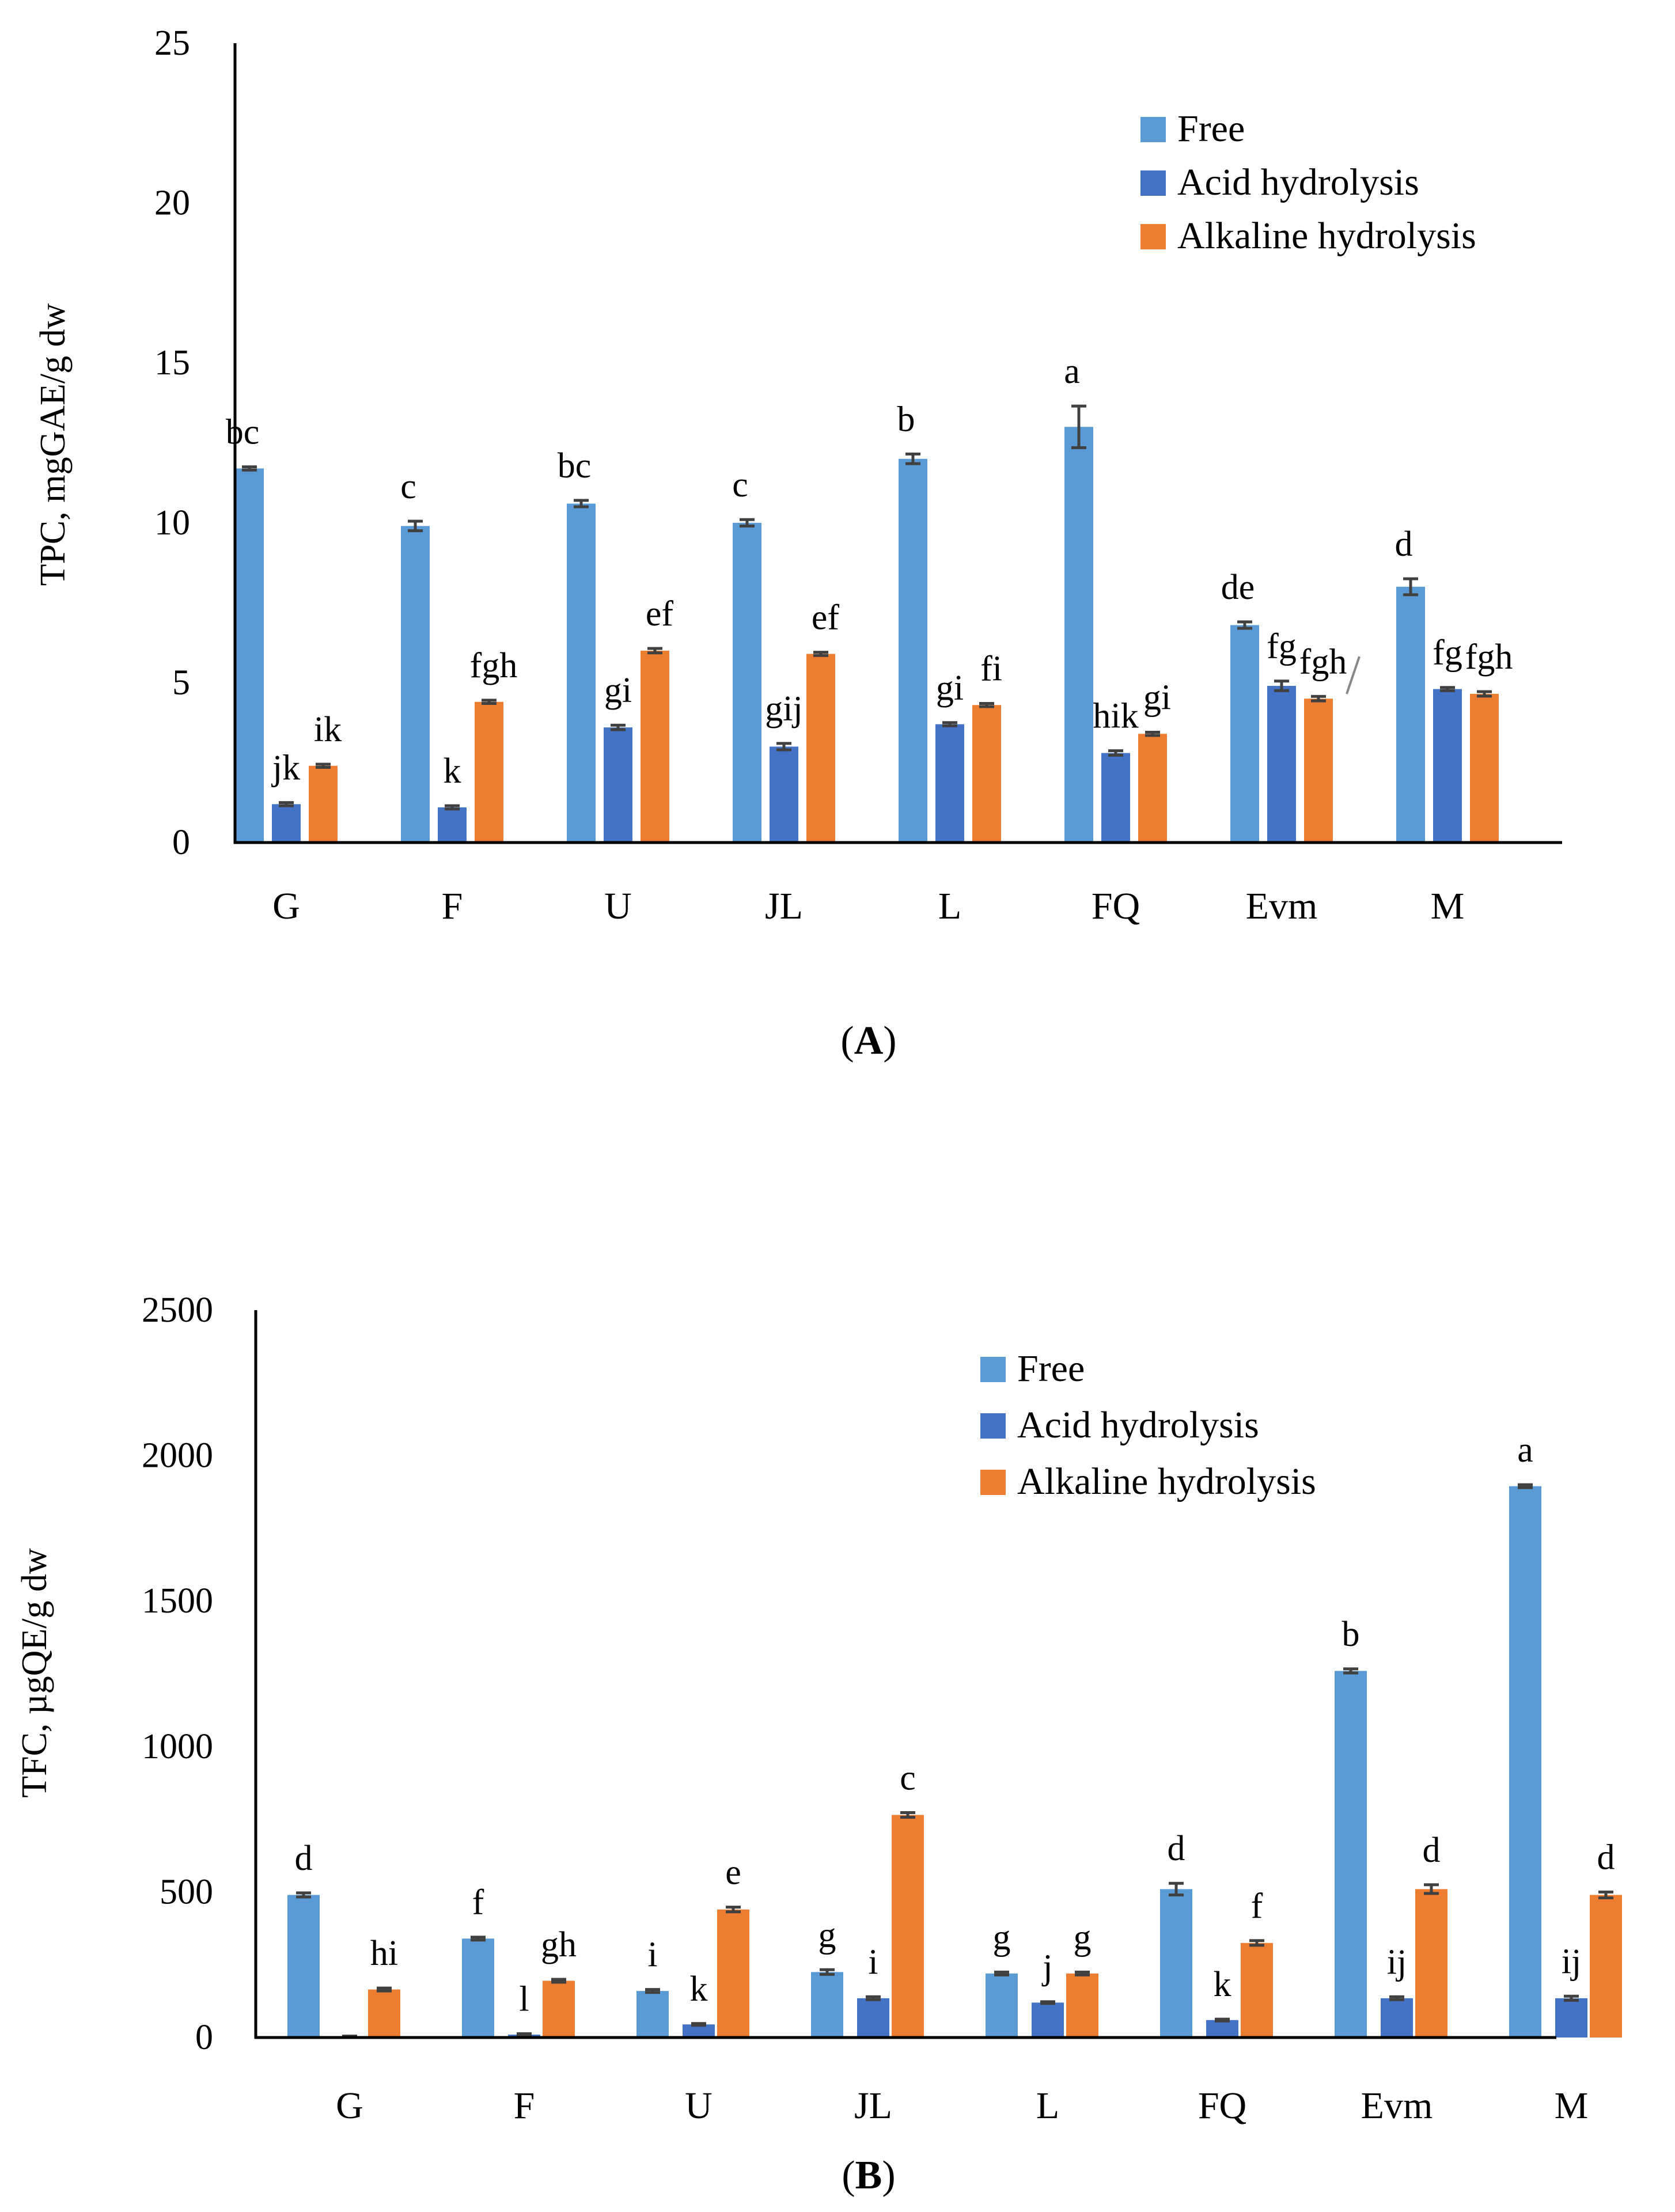 The image size is (1675, 2212). I want to click on y-tick-label: 1500, so click(177, 1601).